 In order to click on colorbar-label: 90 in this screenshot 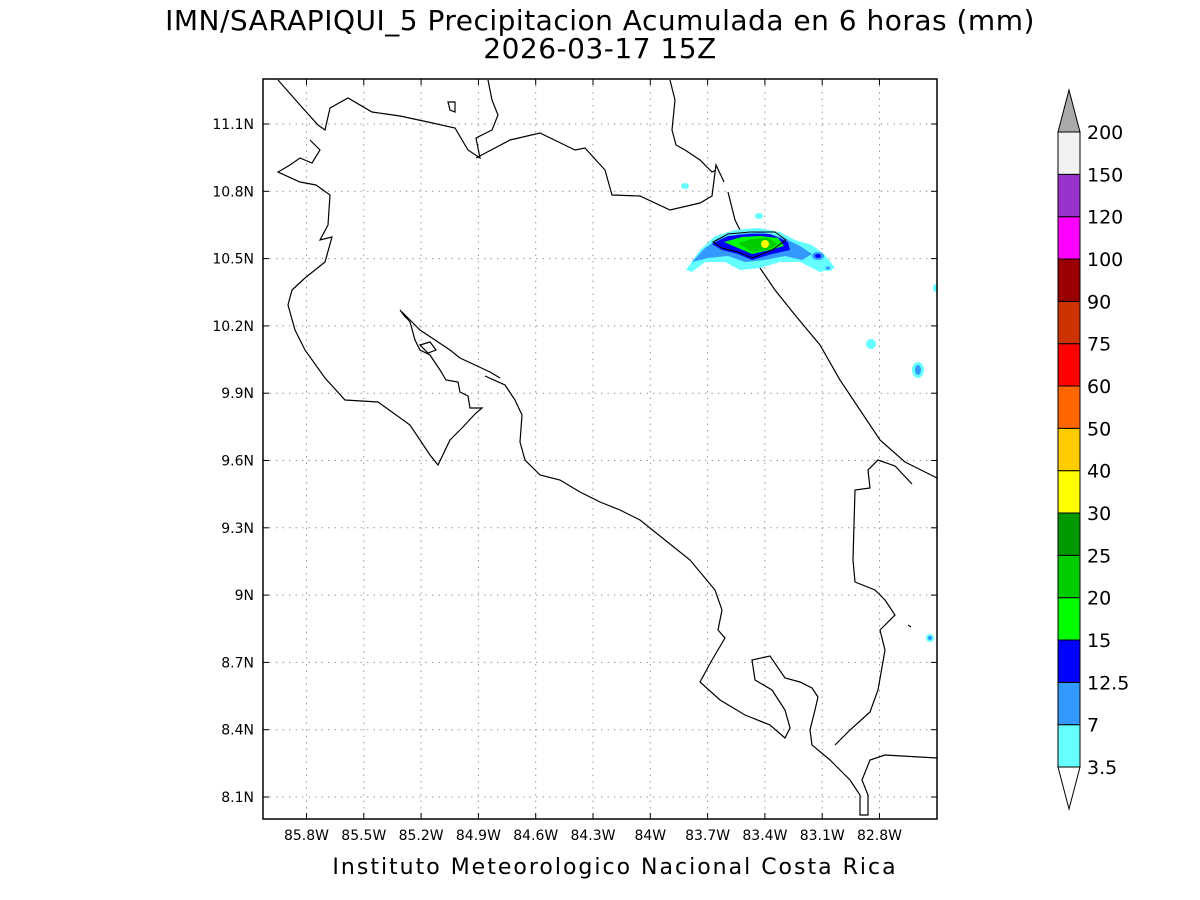, I will do `click(1099, 302)`.